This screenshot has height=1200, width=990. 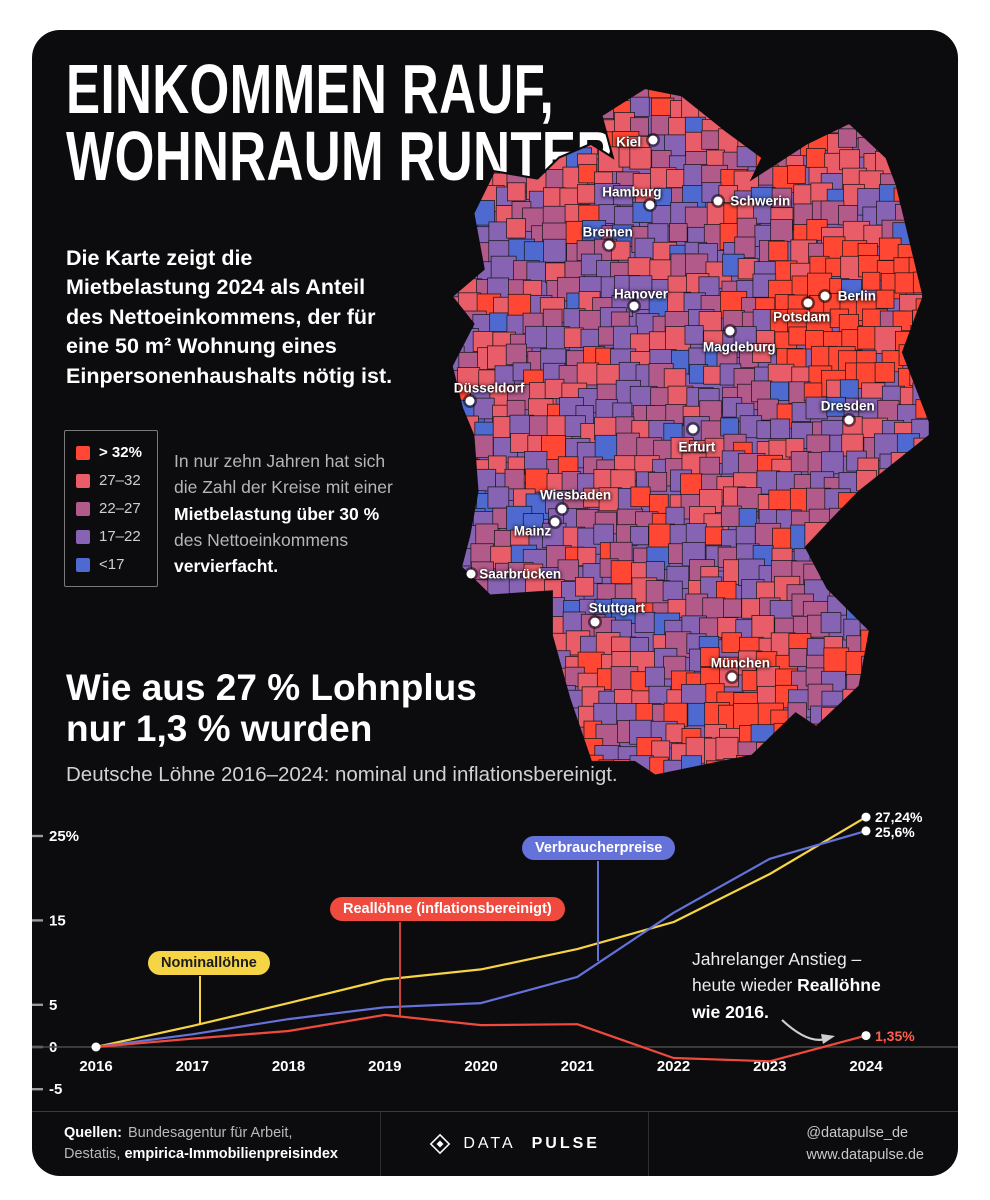 What do you see at coordinates (895, 832) in the screenshot?
I see `end-value-vpi: 25,6%` at bounding box center [895, 832].